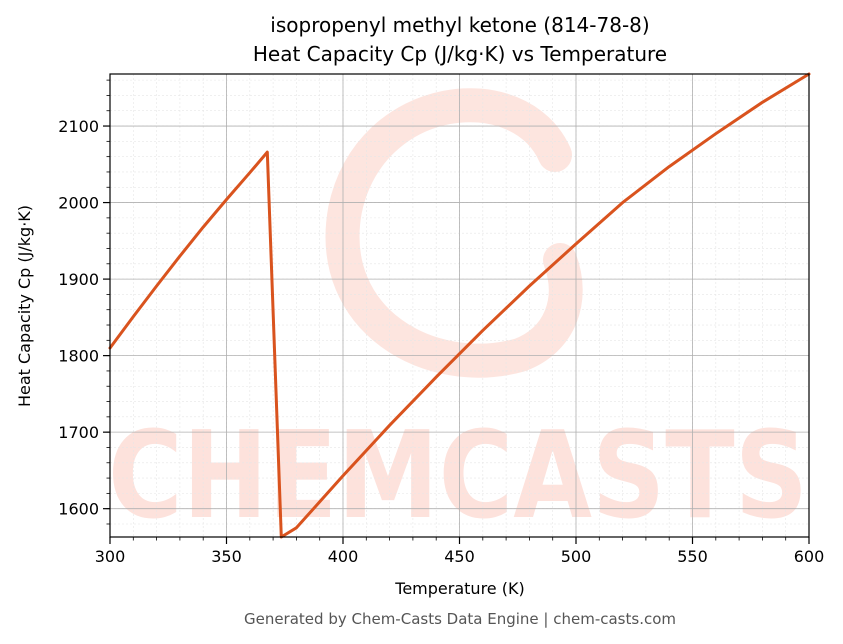 This screenshot has height=644, width=843. Describe the element at coordinates (454, 233) in the screenshot. I see `watermark-swirl` at that location.